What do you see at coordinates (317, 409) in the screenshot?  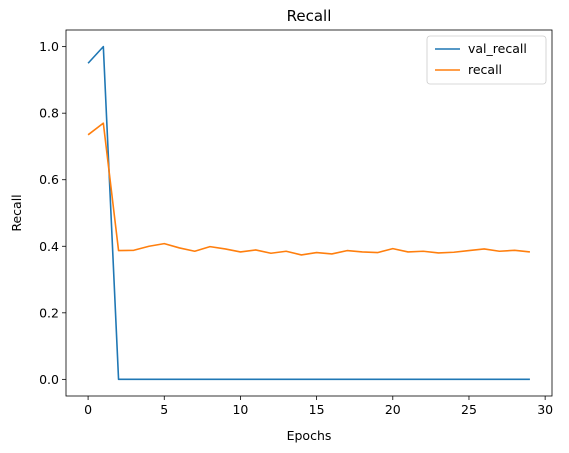 I see `x-tick-label: 15` at bounding box center [317, 409].